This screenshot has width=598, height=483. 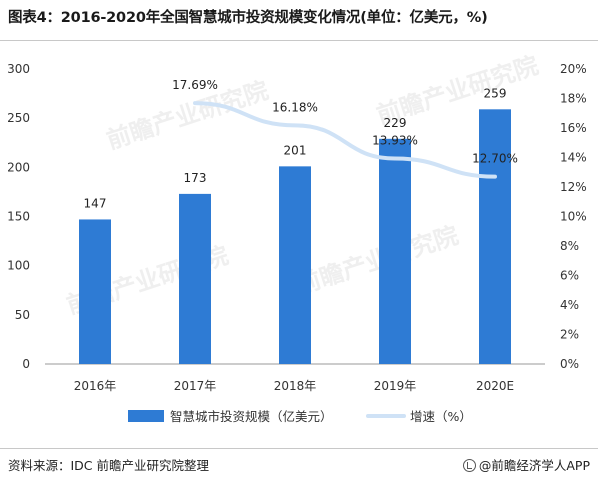 I want to click on right-tick-label: 0%, so click(x=569, y=364).